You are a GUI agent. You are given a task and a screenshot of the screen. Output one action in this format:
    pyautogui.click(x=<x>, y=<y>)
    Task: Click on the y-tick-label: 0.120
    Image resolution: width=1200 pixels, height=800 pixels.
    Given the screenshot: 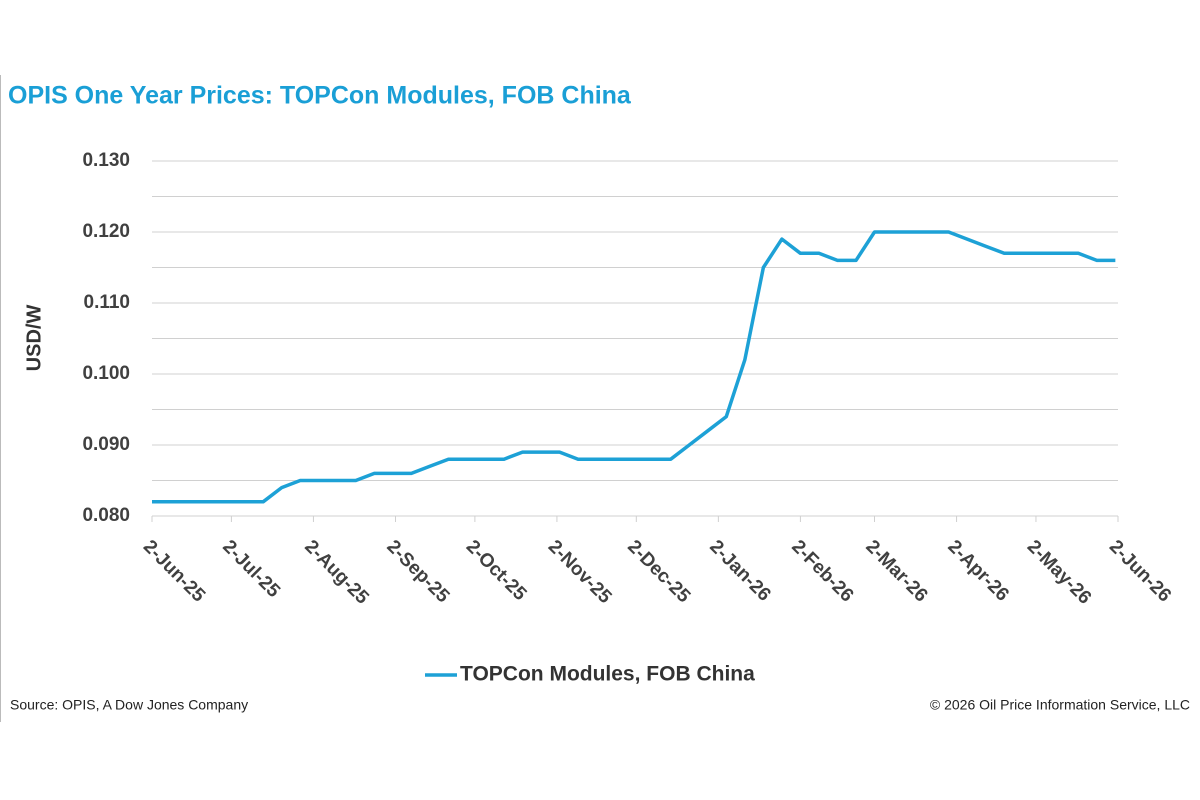 What is the action you would take?
    pyautogui.click(x=106, y=231)
    